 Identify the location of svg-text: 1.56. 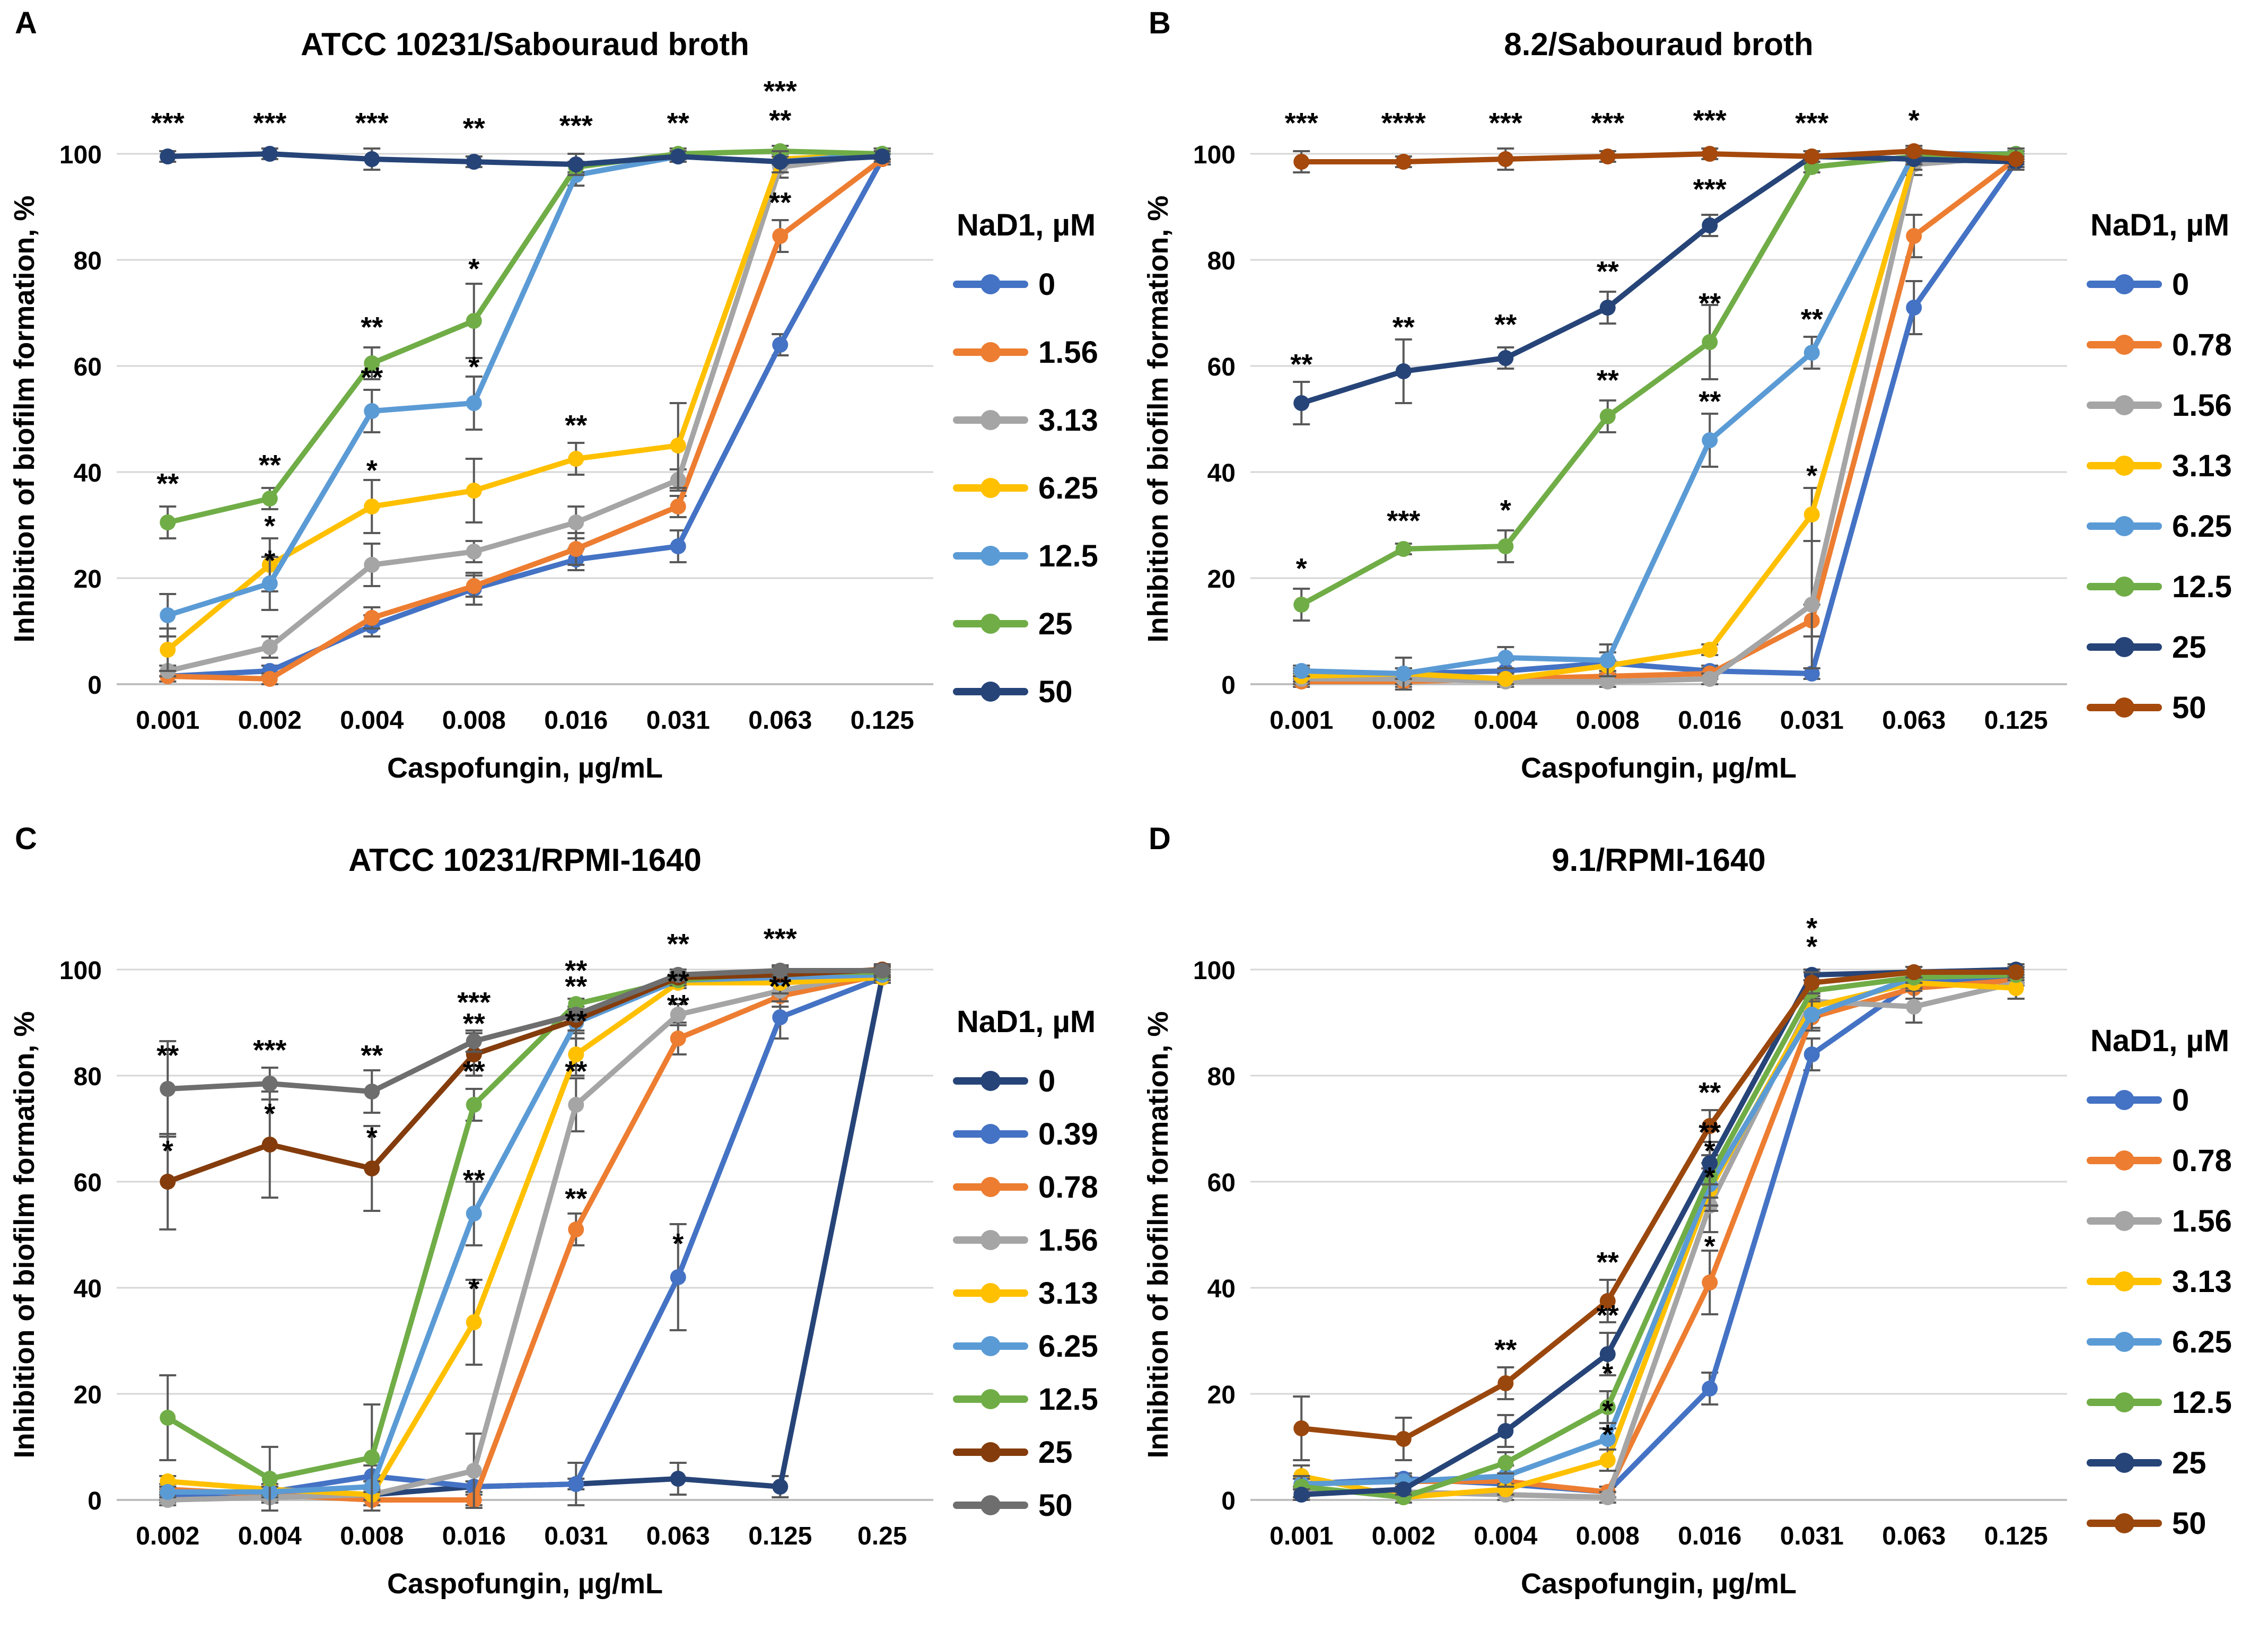
(1068, 1240).